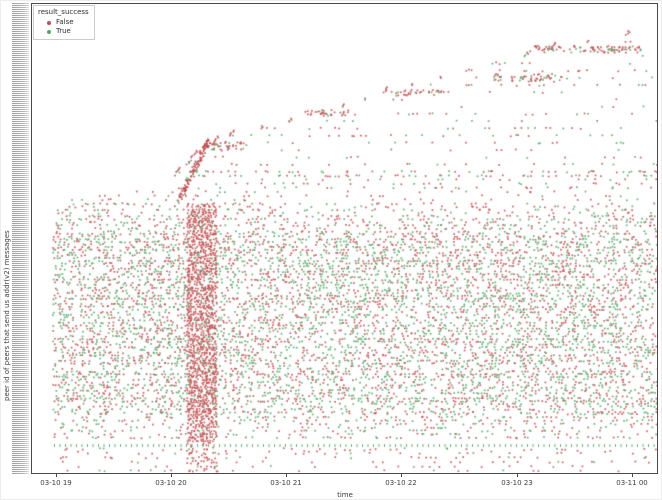 This screenshot has height=500, width=662. Describe the element at coordinates (401, 483) in the screenshot. I see `x-tick-label: 03-10 22` at that location.